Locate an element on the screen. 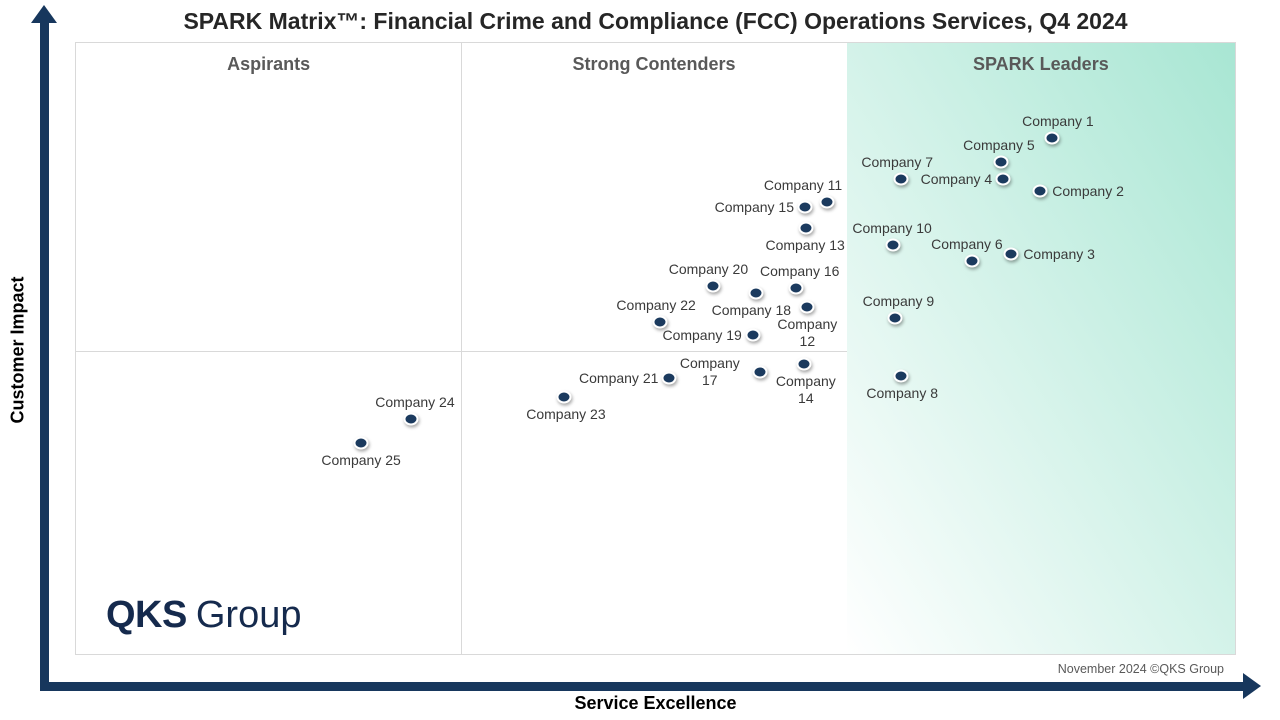 The width and height of the screenshot is (1280, 720). logo-text-group: Group is located at coordinates (248, 615).